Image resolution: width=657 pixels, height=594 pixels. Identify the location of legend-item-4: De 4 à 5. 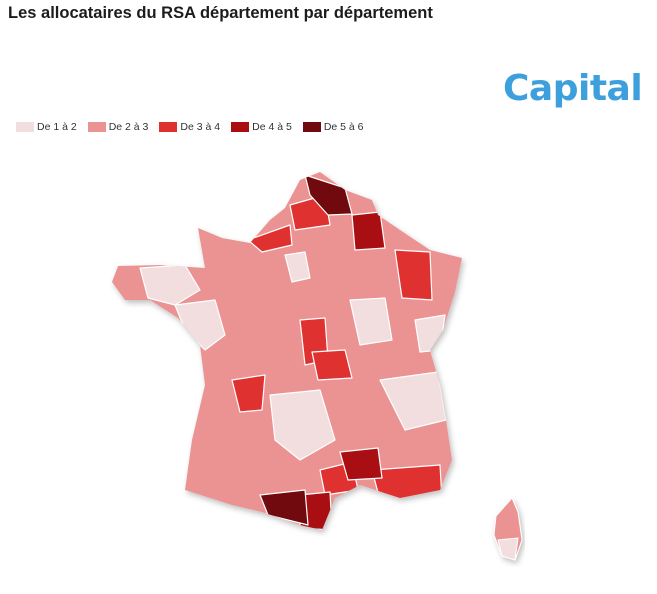
(261, 127).